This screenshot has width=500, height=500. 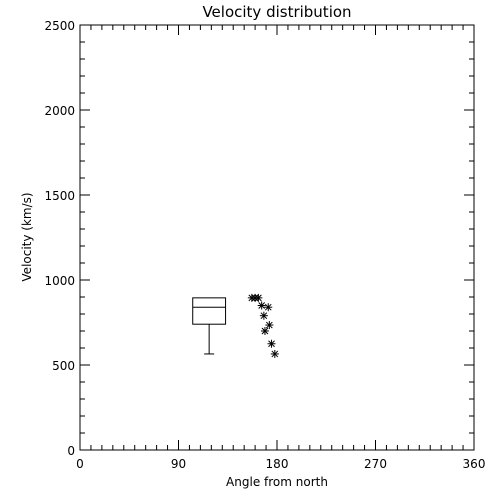 What do you see at coordinates (80, 464) in the screenshot?
I see `x-tick-label: 0` at bounding box center [80, 464].